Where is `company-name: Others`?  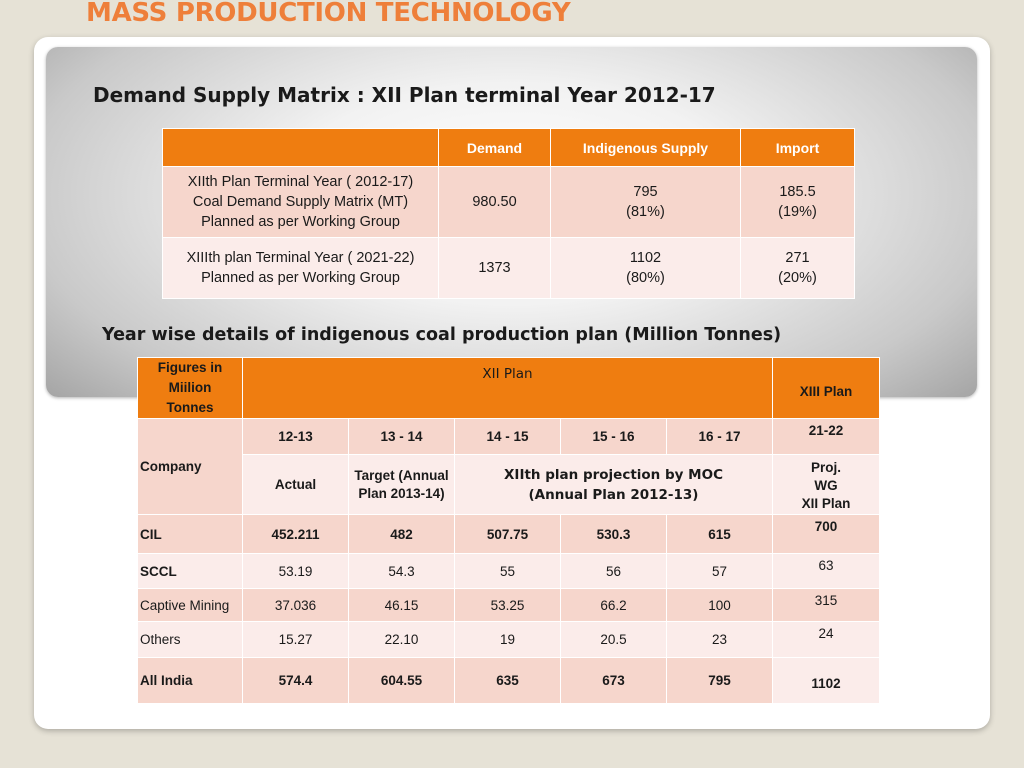
company-name: Others is located at coordinates (190, 639).